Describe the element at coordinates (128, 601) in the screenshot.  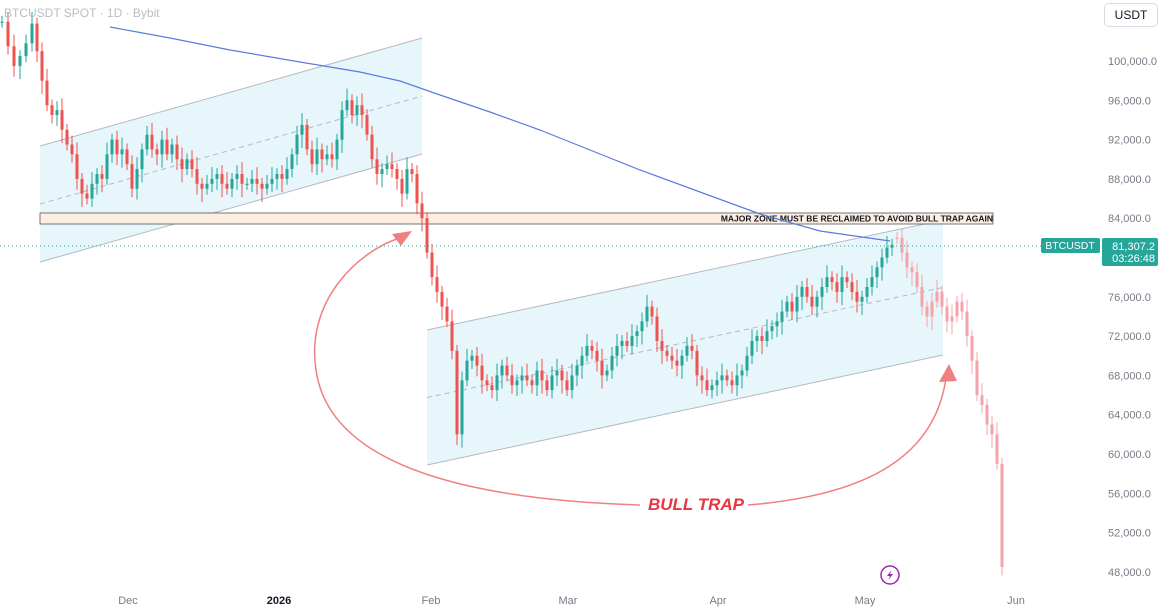
I see `x-tick-label: Dec` at that location.